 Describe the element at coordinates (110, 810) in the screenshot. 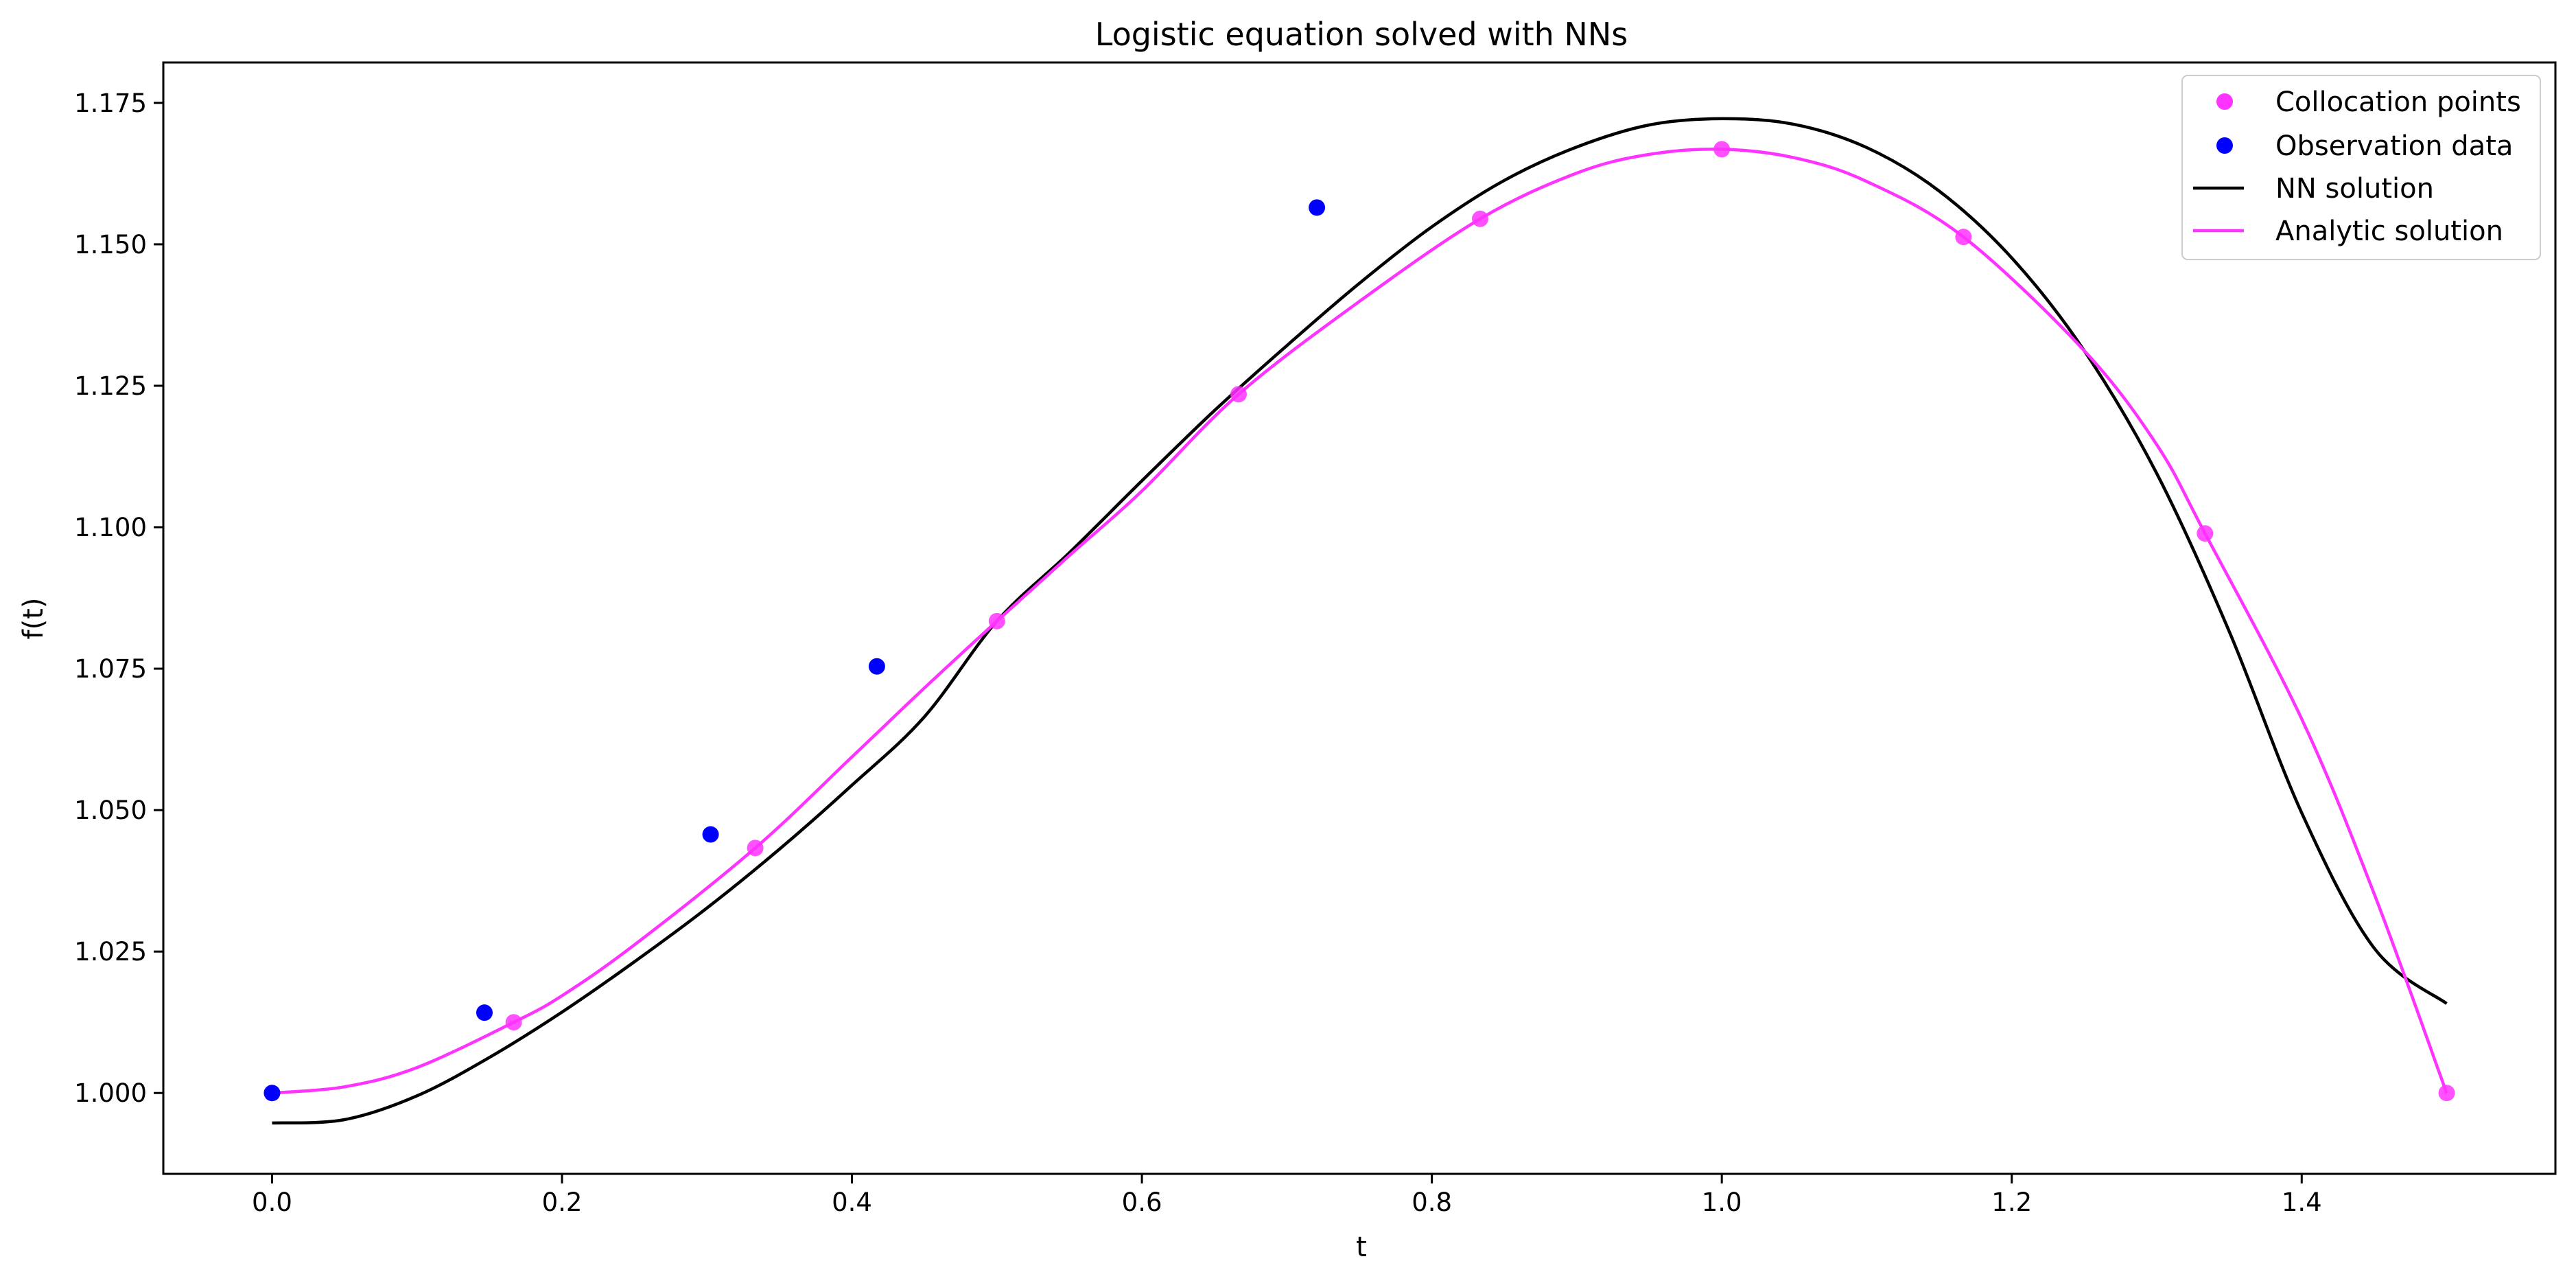

I see `y-tick-label: 1.050` at that location.